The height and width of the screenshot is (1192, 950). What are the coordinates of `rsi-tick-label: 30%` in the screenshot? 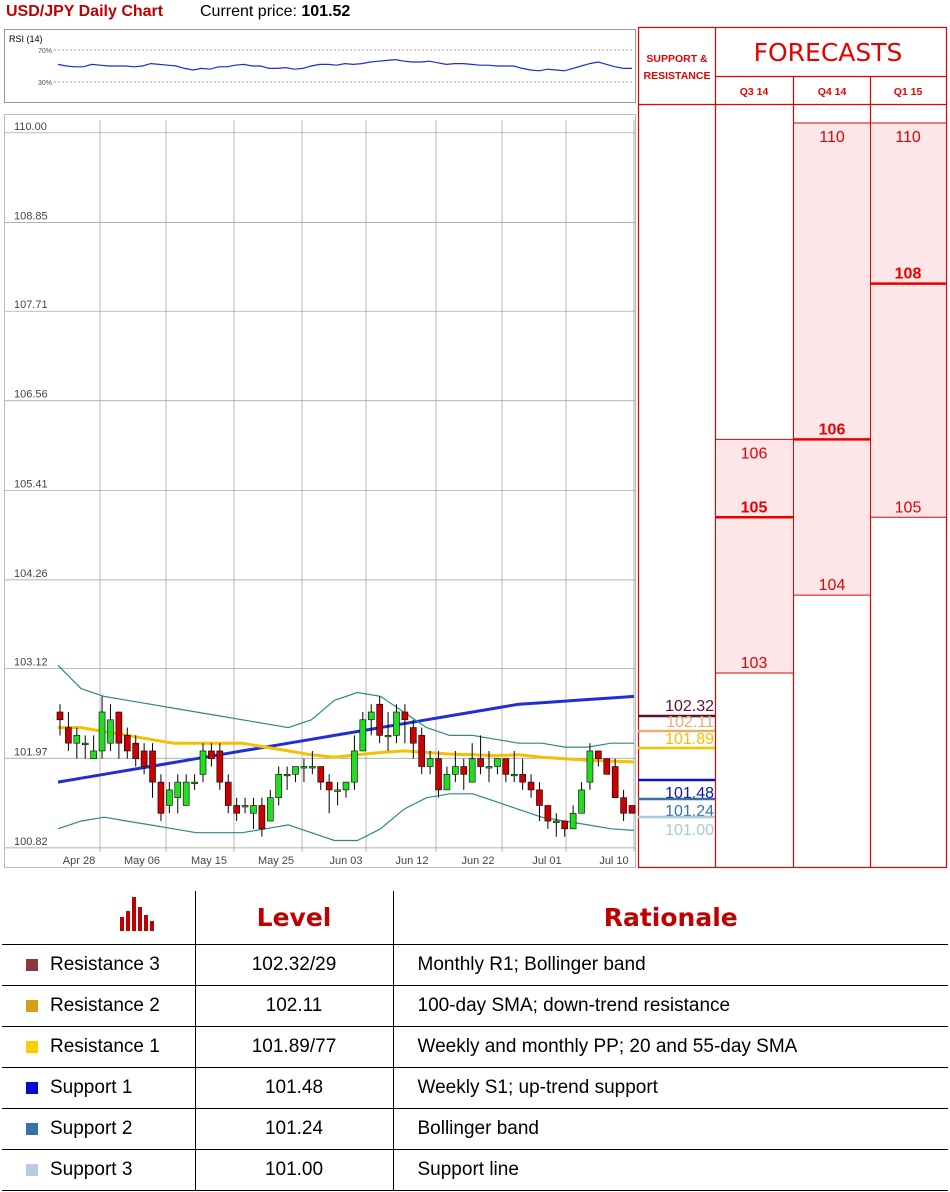 It's located at (45, 83).